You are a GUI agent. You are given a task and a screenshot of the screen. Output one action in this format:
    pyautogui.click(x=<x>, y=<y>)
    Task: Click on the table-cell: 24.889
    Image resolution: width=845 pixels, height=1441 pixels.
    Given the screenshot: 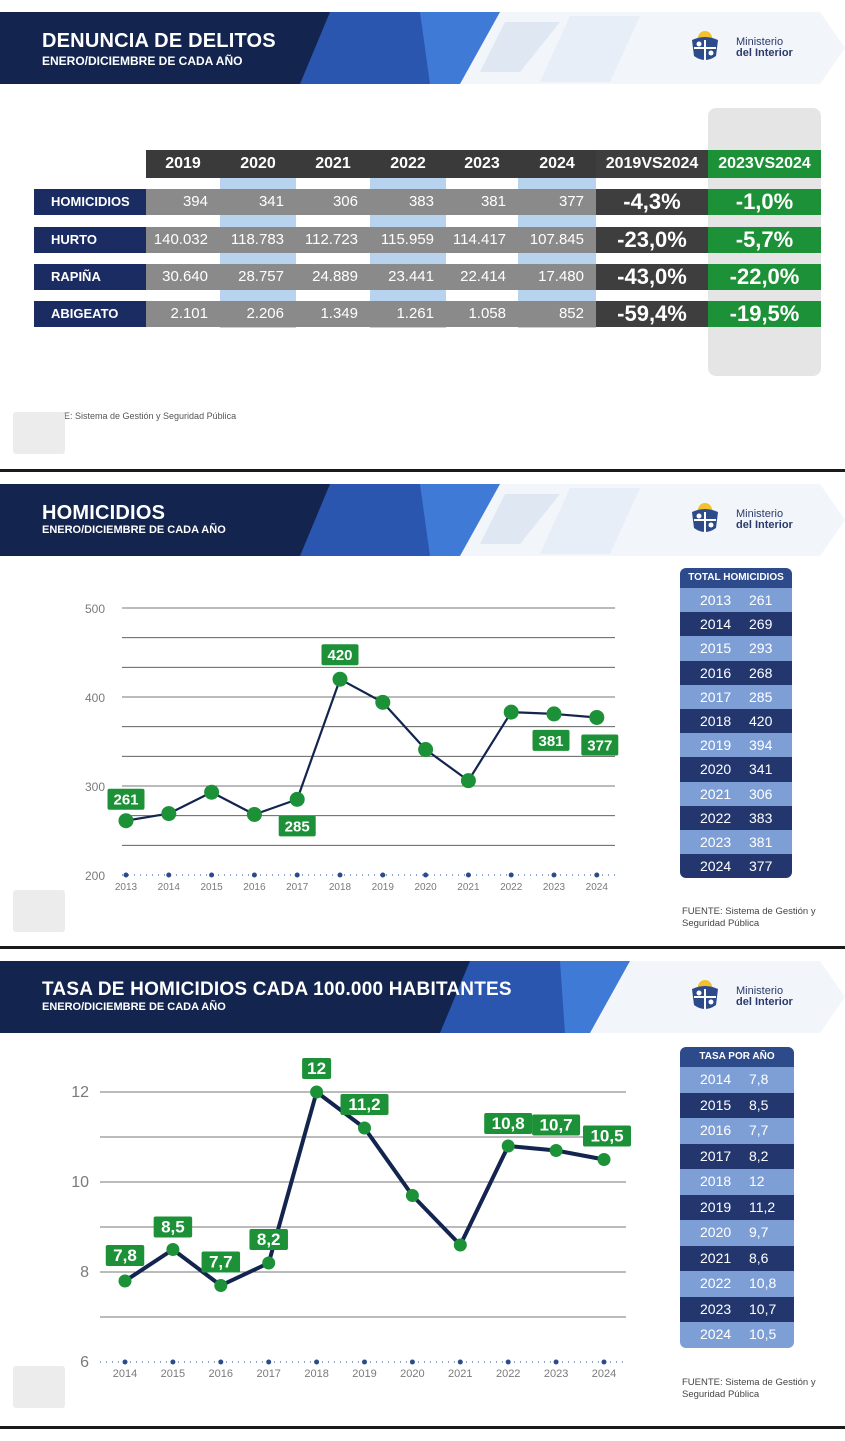 What is the action you would take?
    pyautogui.click(x=335, y=276)
    